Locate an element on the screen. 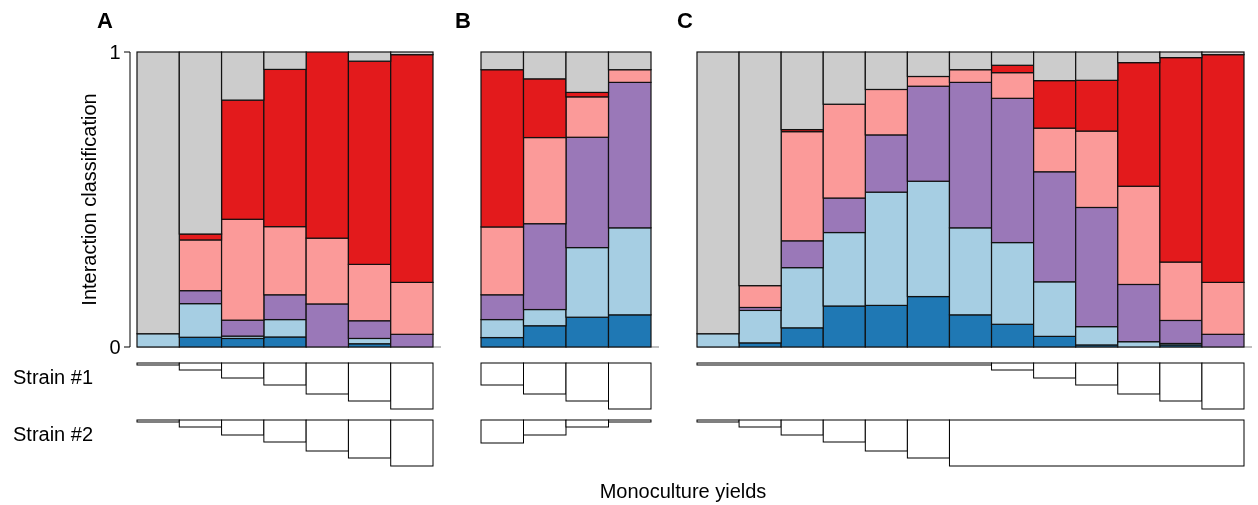 The width and height of the screenshot is (1258, 505). text: Strain #1 is located at coordinates (53, 377).